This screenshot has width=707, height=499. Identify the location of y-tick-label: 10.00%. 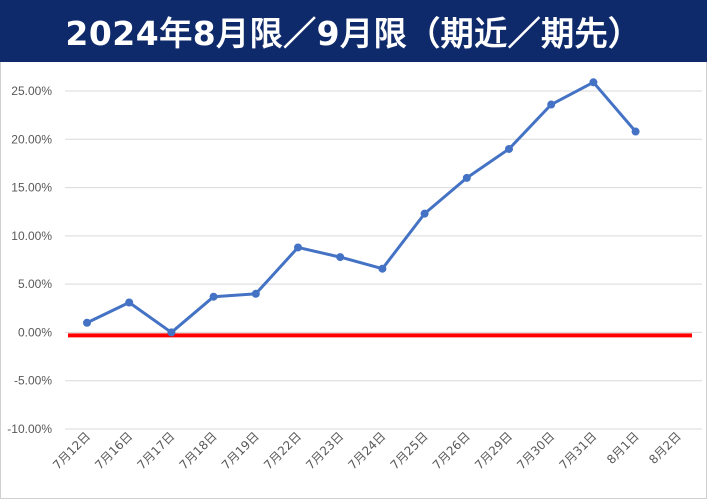
(31, 236).